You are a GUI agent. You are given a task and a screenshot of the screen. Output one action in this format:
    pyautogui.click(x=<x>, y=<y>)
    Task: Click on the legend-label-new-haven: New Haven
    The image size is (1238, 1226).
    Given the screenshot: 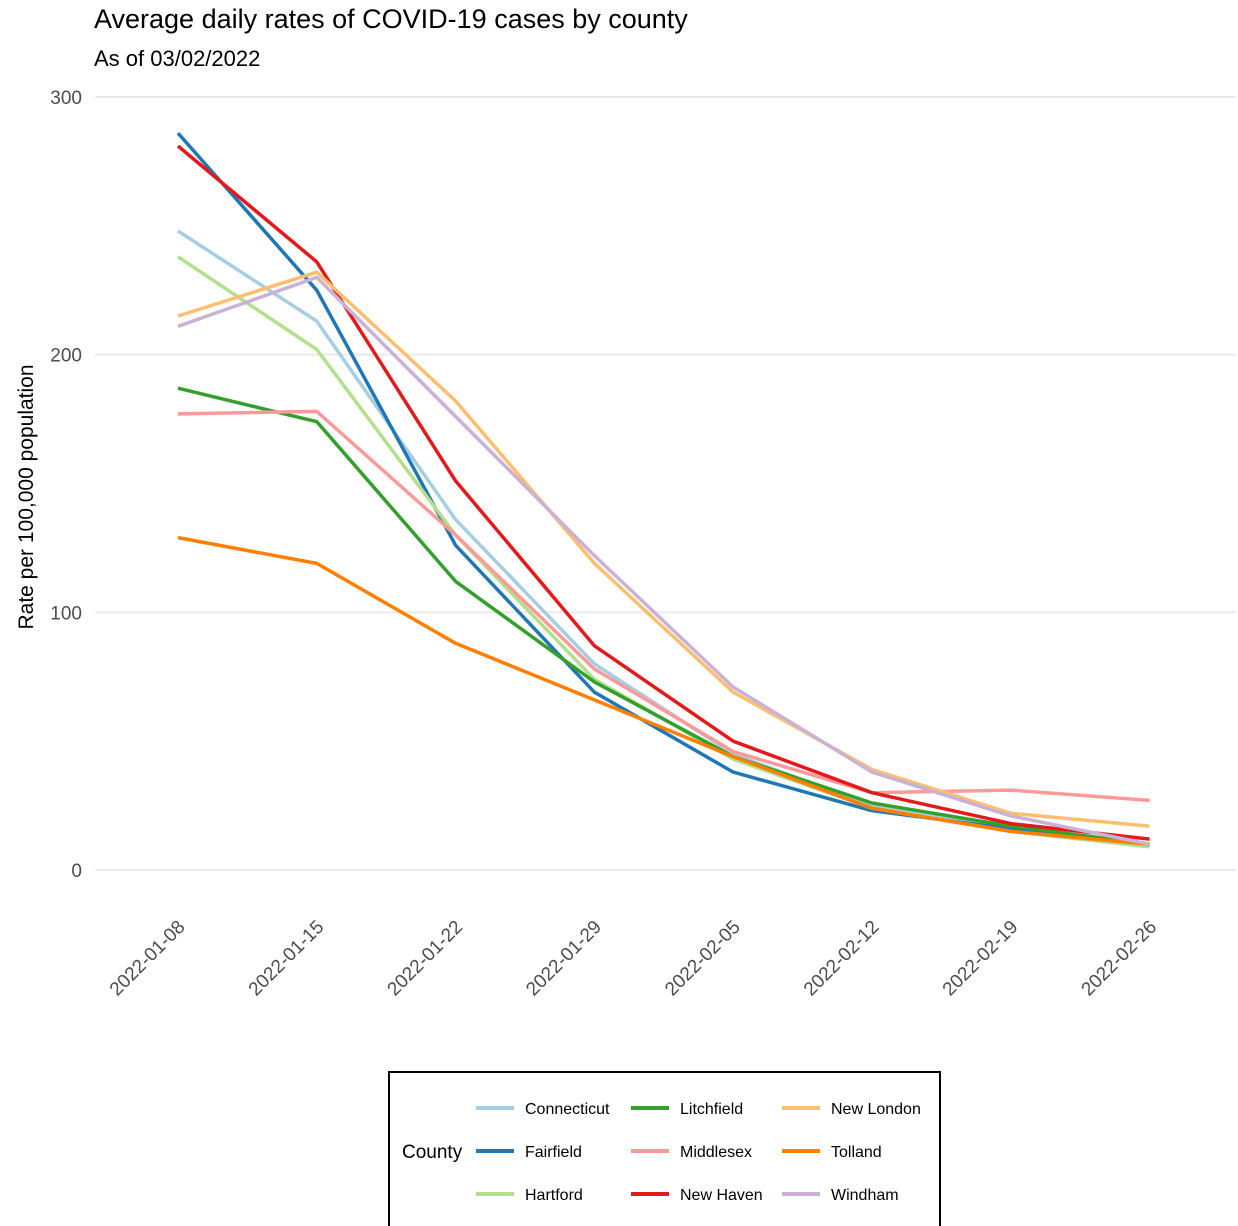 What is the action you would take?
    pyautogui.click(x=721, y=1195)
    